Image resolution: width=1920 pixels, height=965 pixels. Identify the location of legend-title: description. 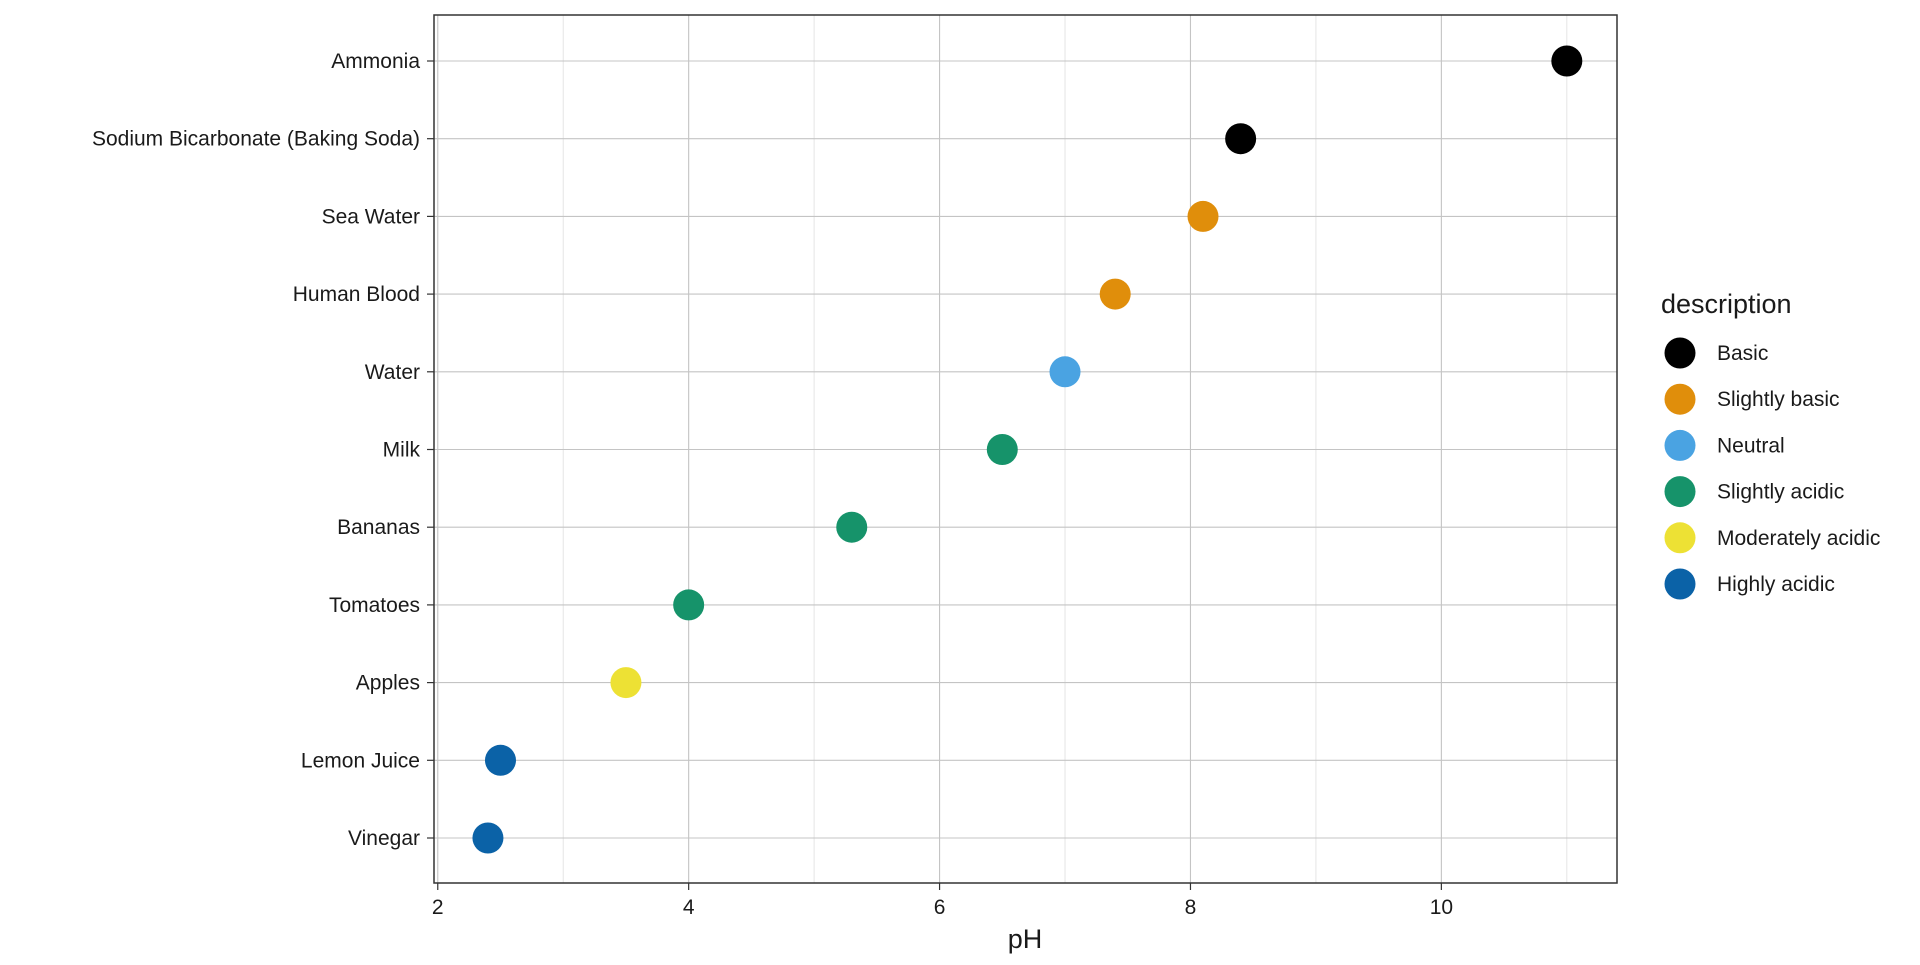
(1726, 304).